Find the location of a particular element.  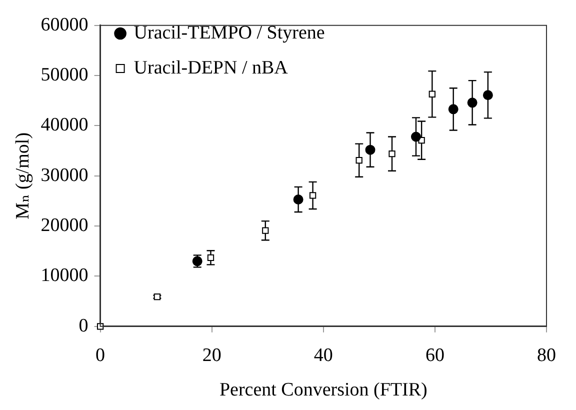

legend-label: Uracil-DEPN / nBA is located at coordinates (211, 67).